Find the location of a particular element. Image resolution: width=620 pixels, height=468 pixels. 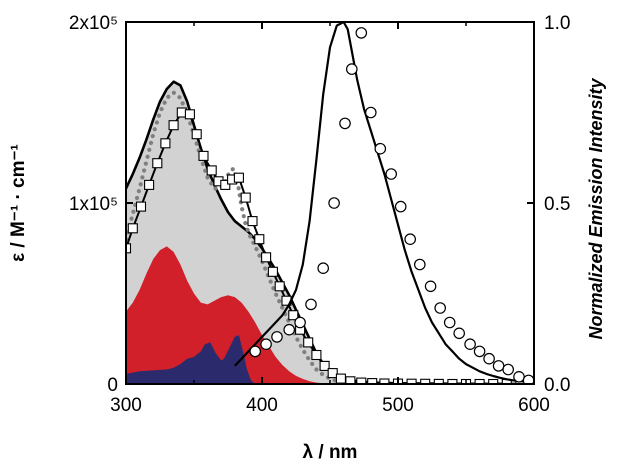

y-left-tick-label: 1x10⁵ is located at coordinates (93, 204).